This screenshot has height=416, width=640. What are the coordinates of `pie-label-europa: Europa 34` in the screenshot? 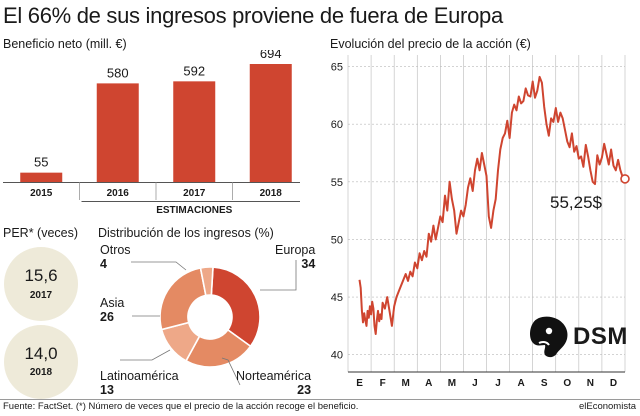 It's located at (295, 257).